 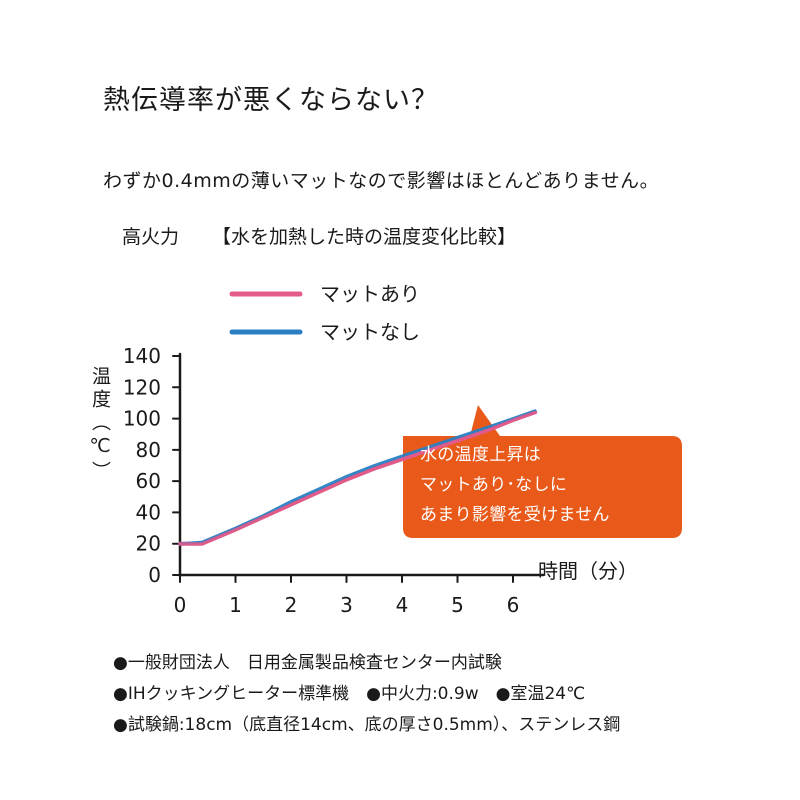 I want to click on x-axis-label: 時間（分）, so click(x=588, y=571).